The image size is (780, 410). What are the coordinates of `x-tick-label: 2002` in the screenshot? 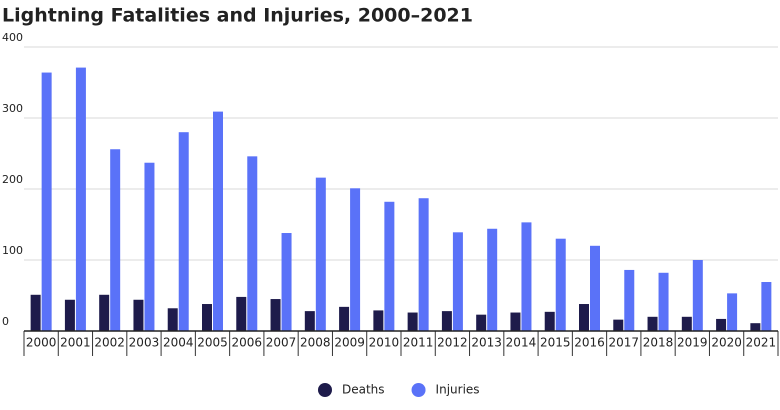 It's located at (109, 343).